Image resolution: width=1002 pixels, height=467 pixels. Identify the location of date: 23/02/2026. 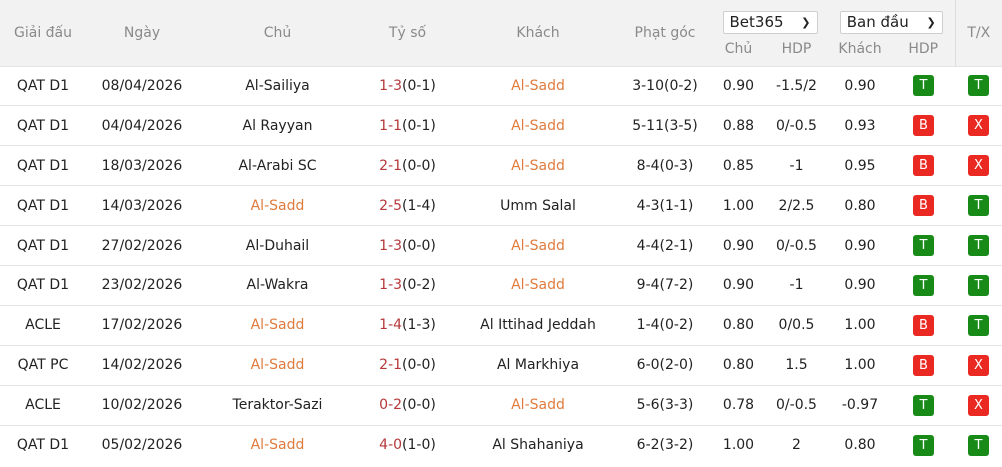
(142, 285).